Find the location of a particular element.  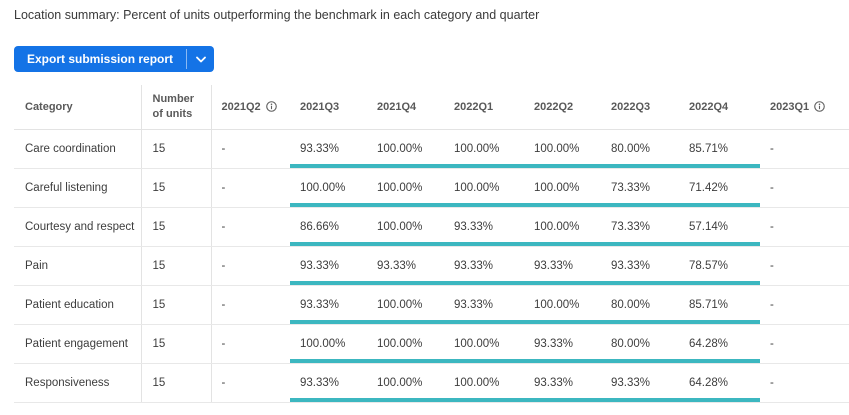

column-header-label: 2021Q2 is located at coordinates (241, 106).